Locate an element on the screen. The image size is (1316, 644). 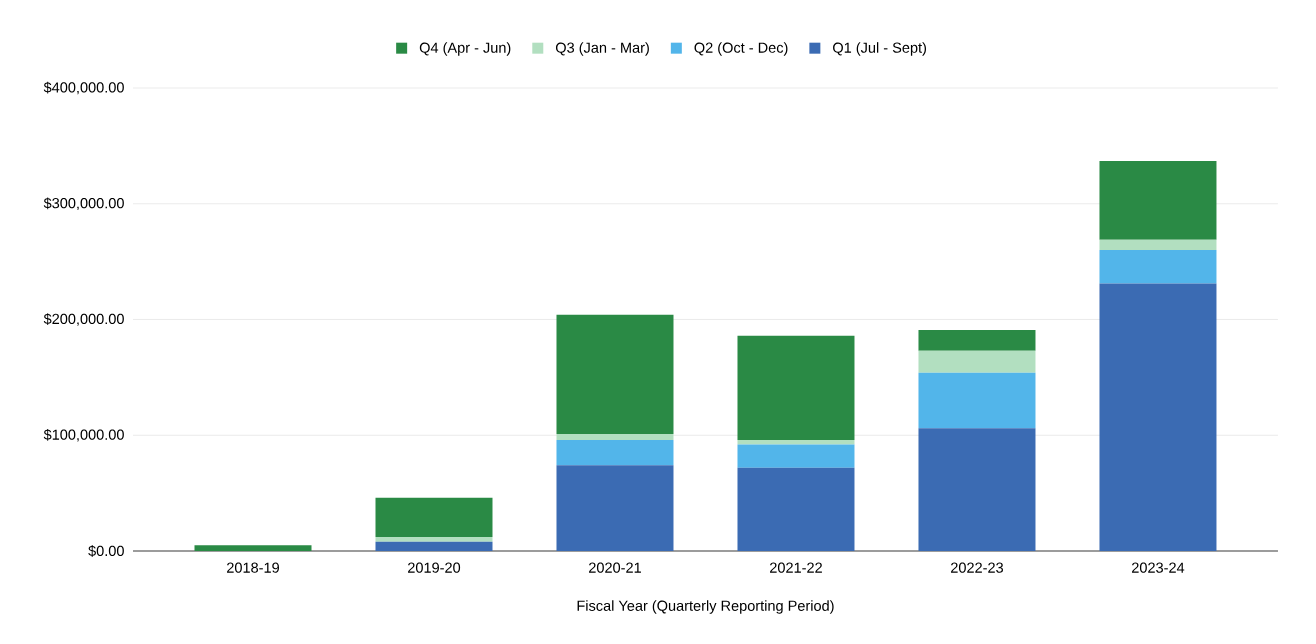
y-tick-label: $300,000.00 is located at coordinates (83, 204).